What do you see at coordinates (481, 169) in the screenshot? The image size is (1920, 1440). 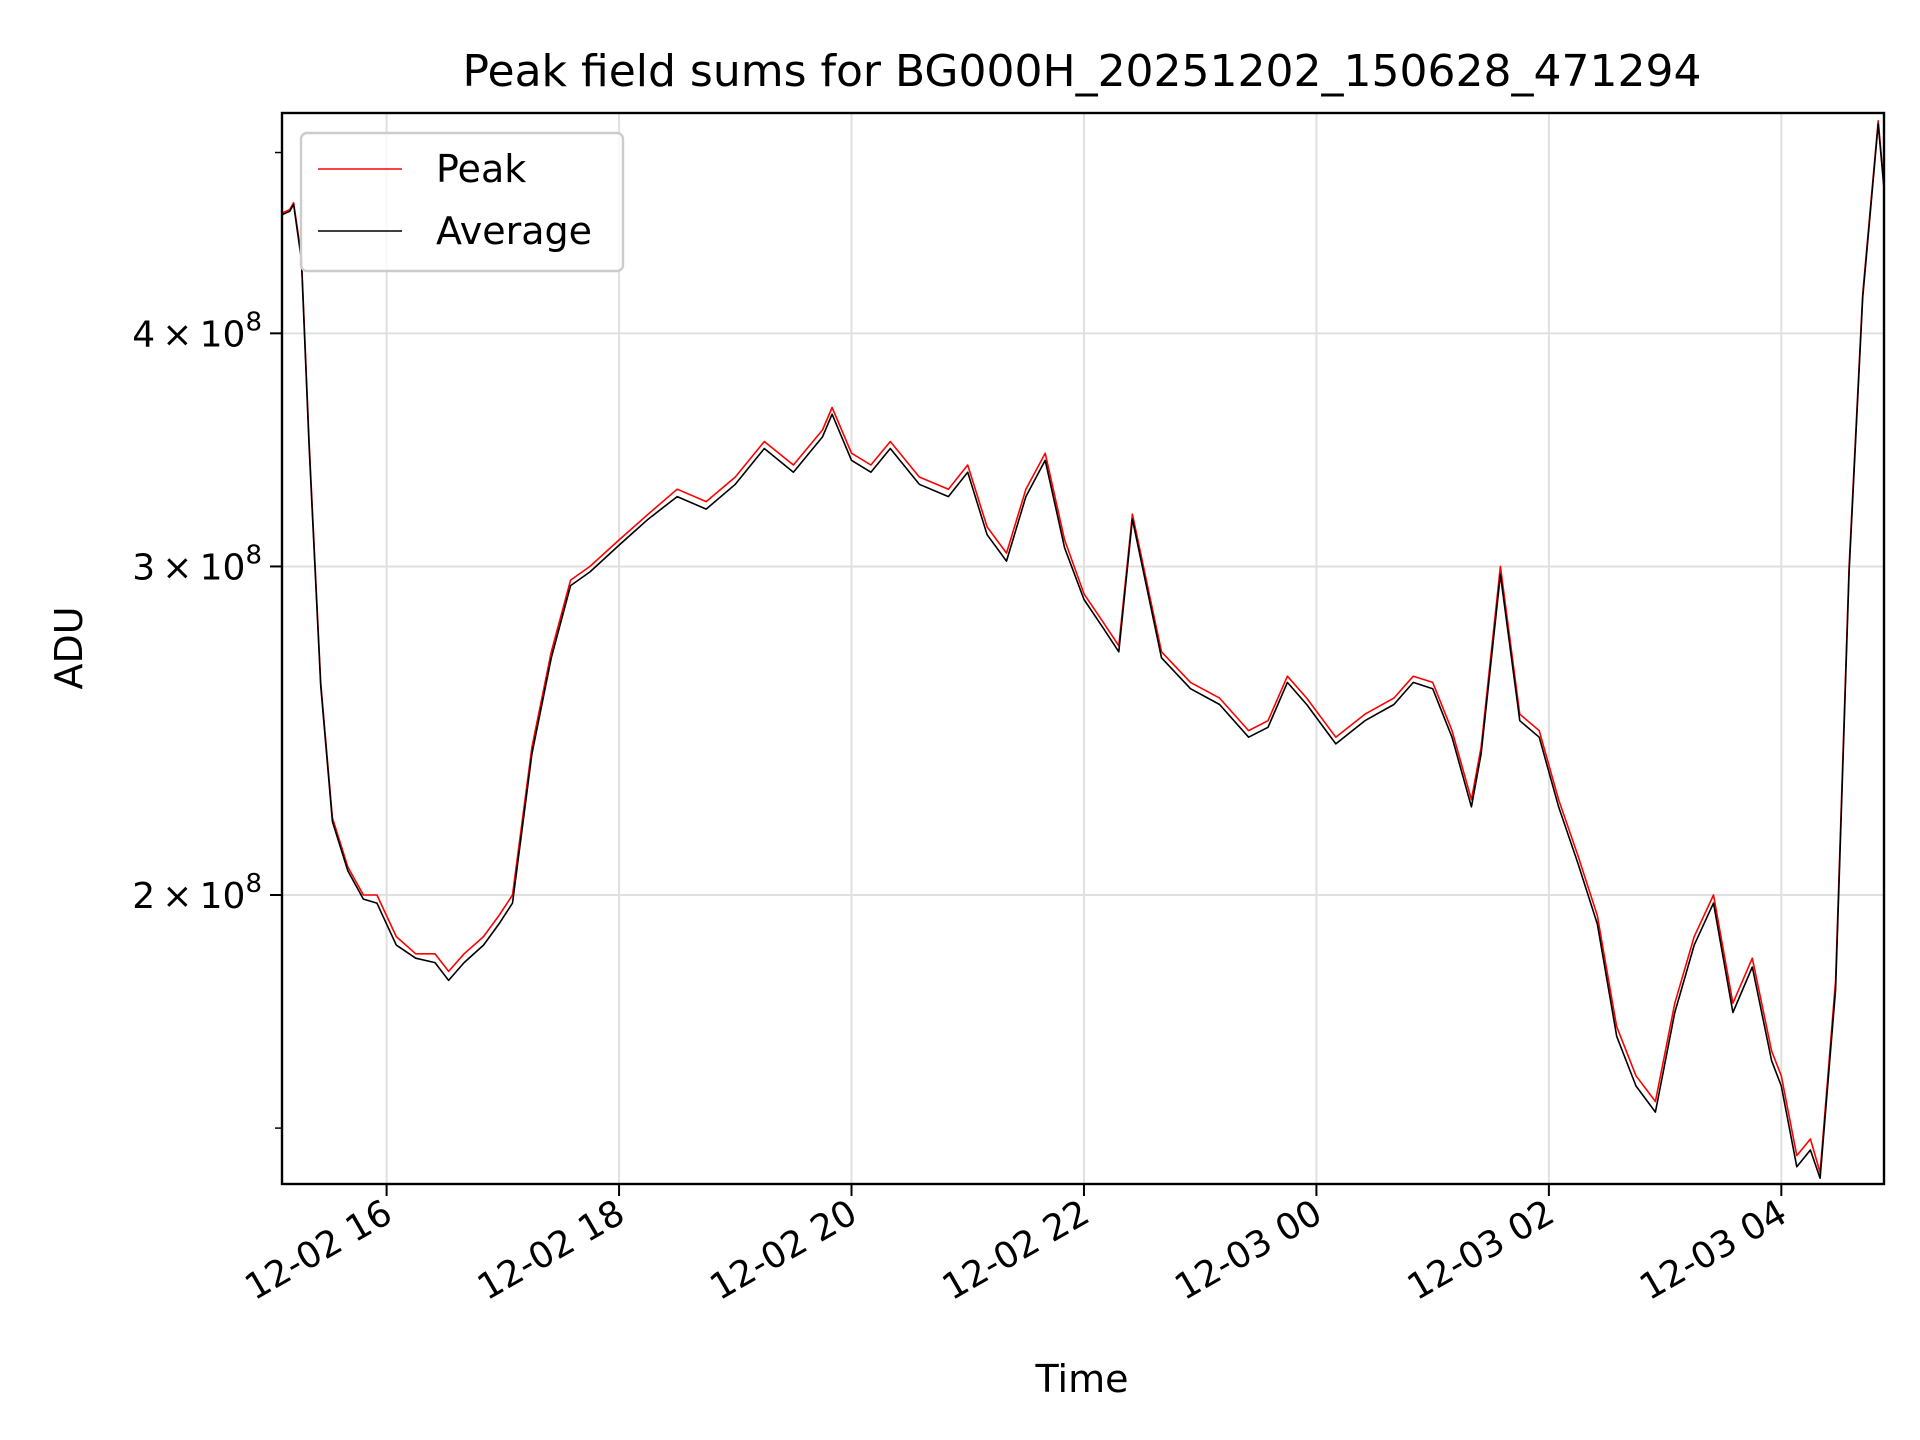 I see `legend-label-peak: Peak` at bounding box center [481, 169].